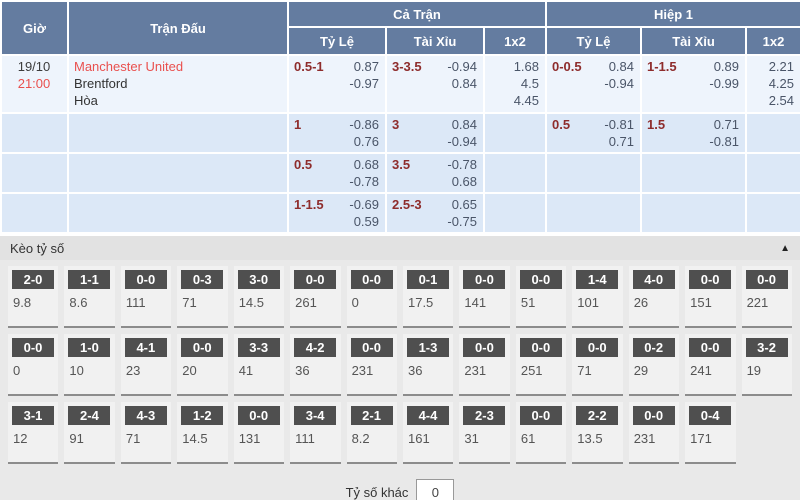 This screenshot has height=500, width=800. I want to click on score-odds-value: 111, so click(135, 302).